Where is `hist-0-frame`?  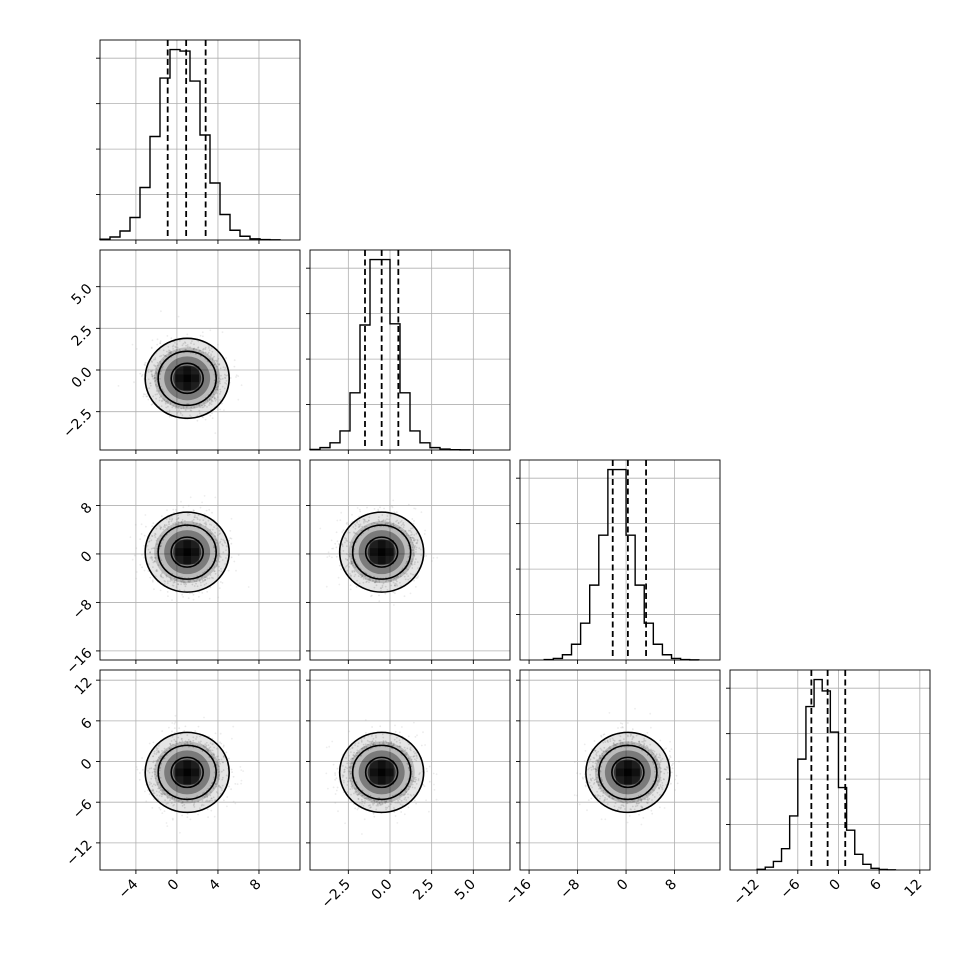 hist-0-frame is located at coordinates (200, 140).